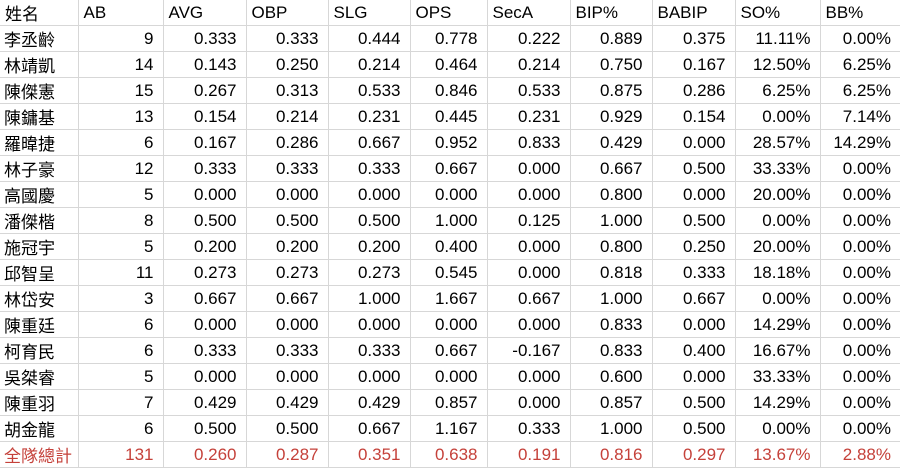 The image size is (900, 469). Describe the element at coordinates (449, 142) in the screenshot. I see `cell-ops: 0.952` at that location.